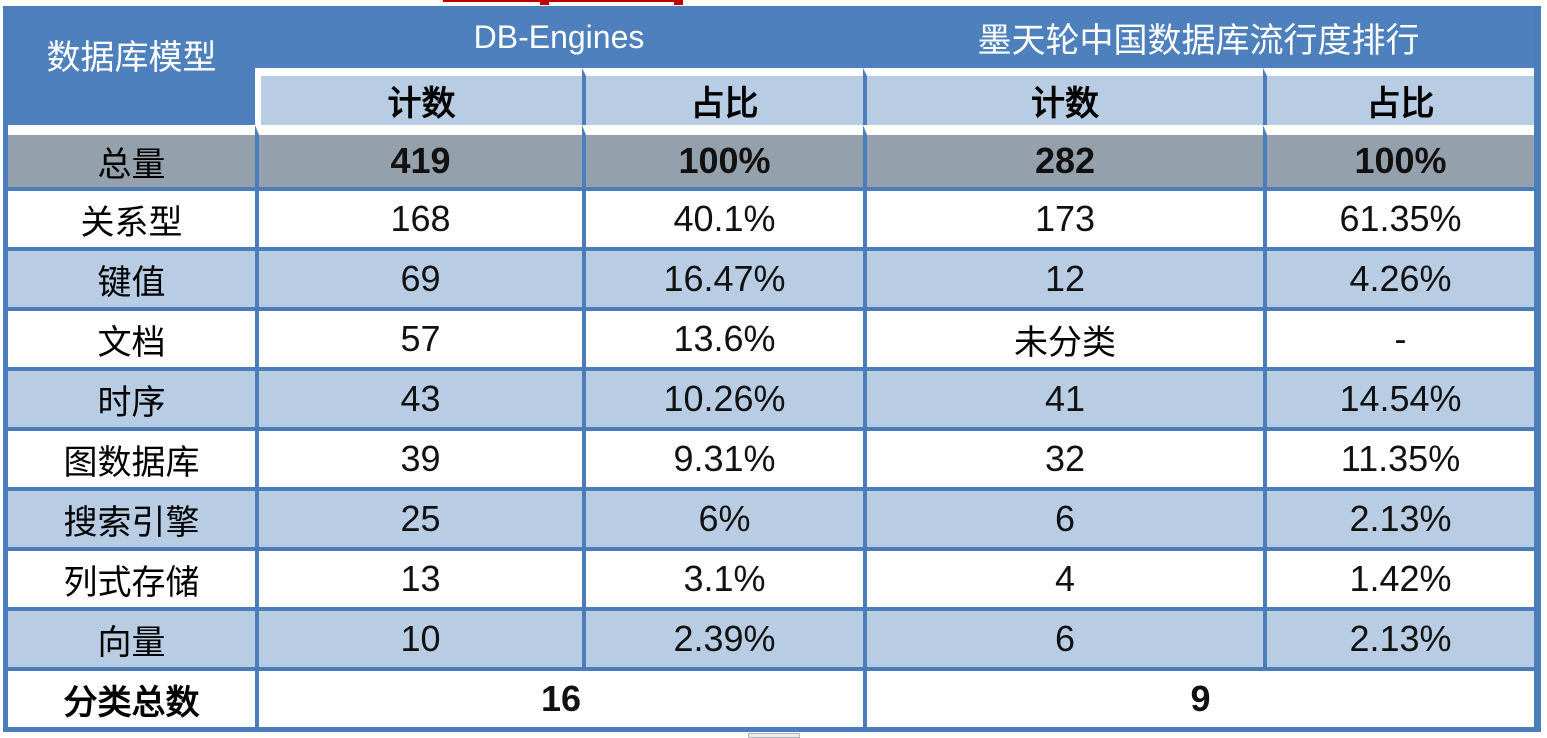 The image size is (1547, 738). What do you see at coordinates (1063, 577) in the screenshot?
I see `mt-count-cell: 4` at bounding box center [1063, 577].